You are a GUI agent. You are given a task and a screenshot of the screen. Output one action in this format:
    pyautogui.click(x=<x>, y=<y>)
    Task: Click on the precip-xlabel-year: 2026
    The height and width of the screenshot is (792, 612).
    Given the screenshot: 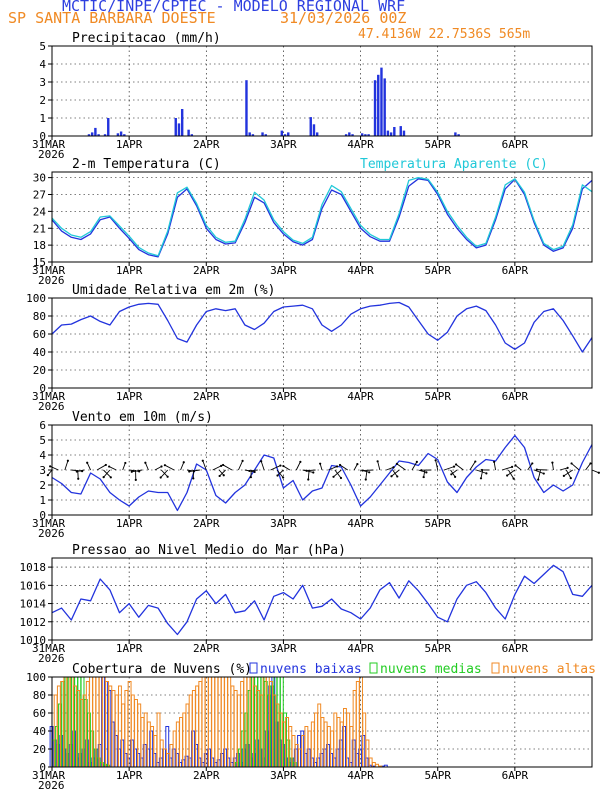 What is the action you would take?
    pyautogui.click(x=51, y=154)
    